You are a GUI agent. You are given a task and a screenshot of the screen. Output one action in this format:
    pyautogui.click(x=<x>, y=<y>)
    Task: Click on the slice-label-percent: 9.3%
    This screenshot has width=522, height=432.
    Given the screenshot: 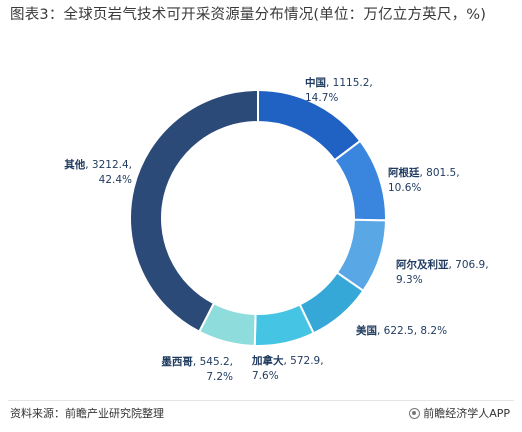 What is the action you would take?
    pyautogui.click(x=409, y=280)
    